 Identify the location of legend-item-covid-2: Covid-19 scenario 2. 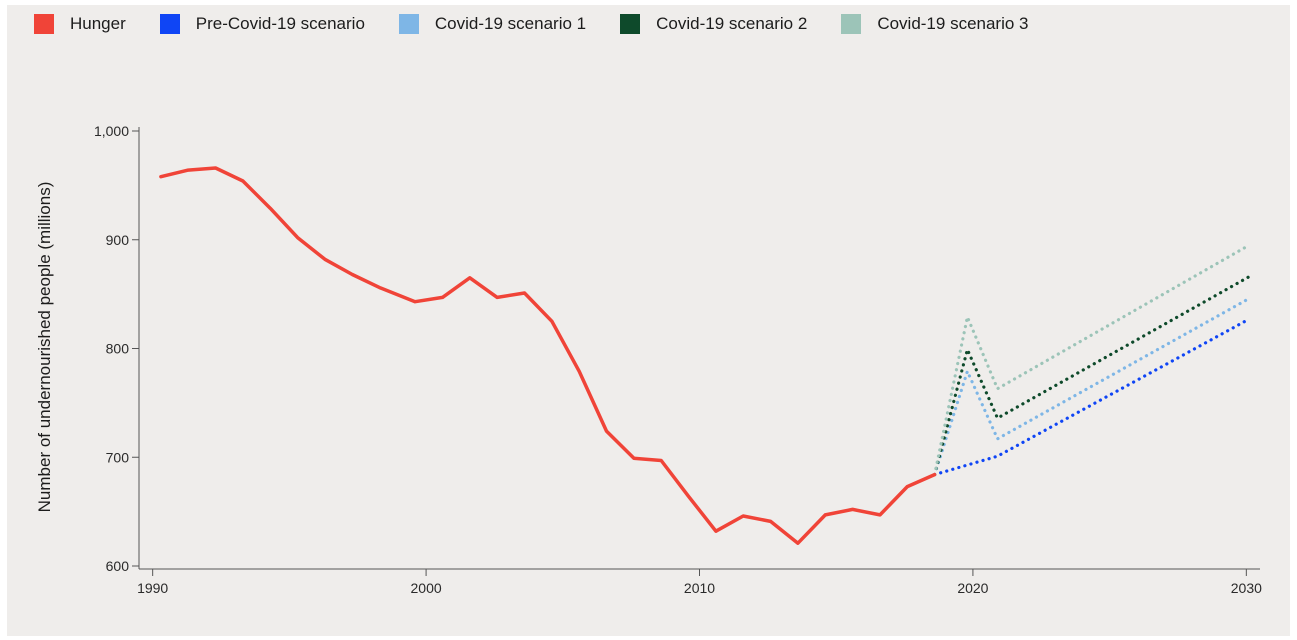
(713, 24).